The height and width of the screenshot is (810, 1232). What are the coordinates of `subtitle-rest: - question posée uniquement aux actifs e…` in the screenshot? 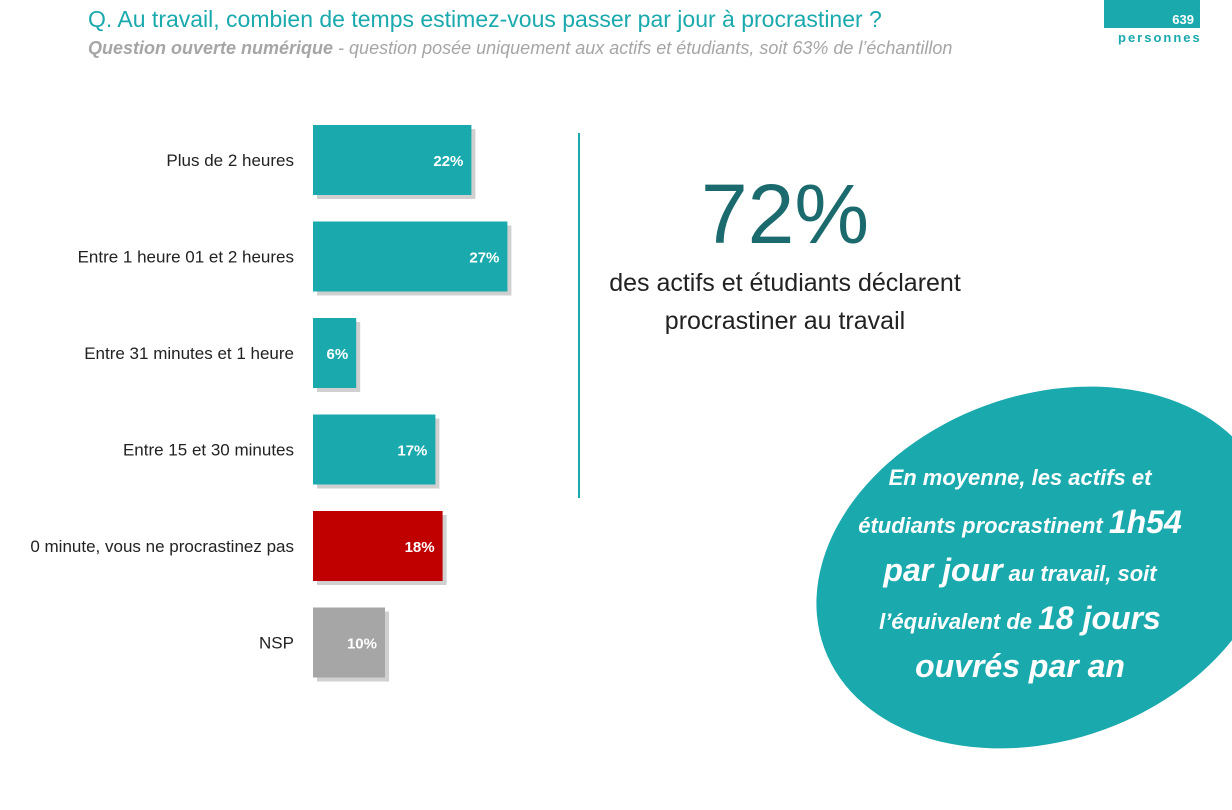 It's located at (643, 48).